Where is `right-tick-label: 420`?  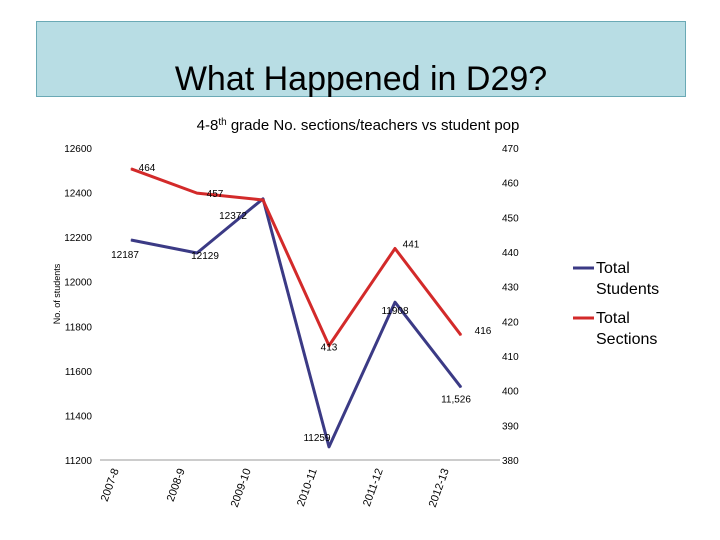
right-tick-label: 420 is located at coordinates (510, 322).